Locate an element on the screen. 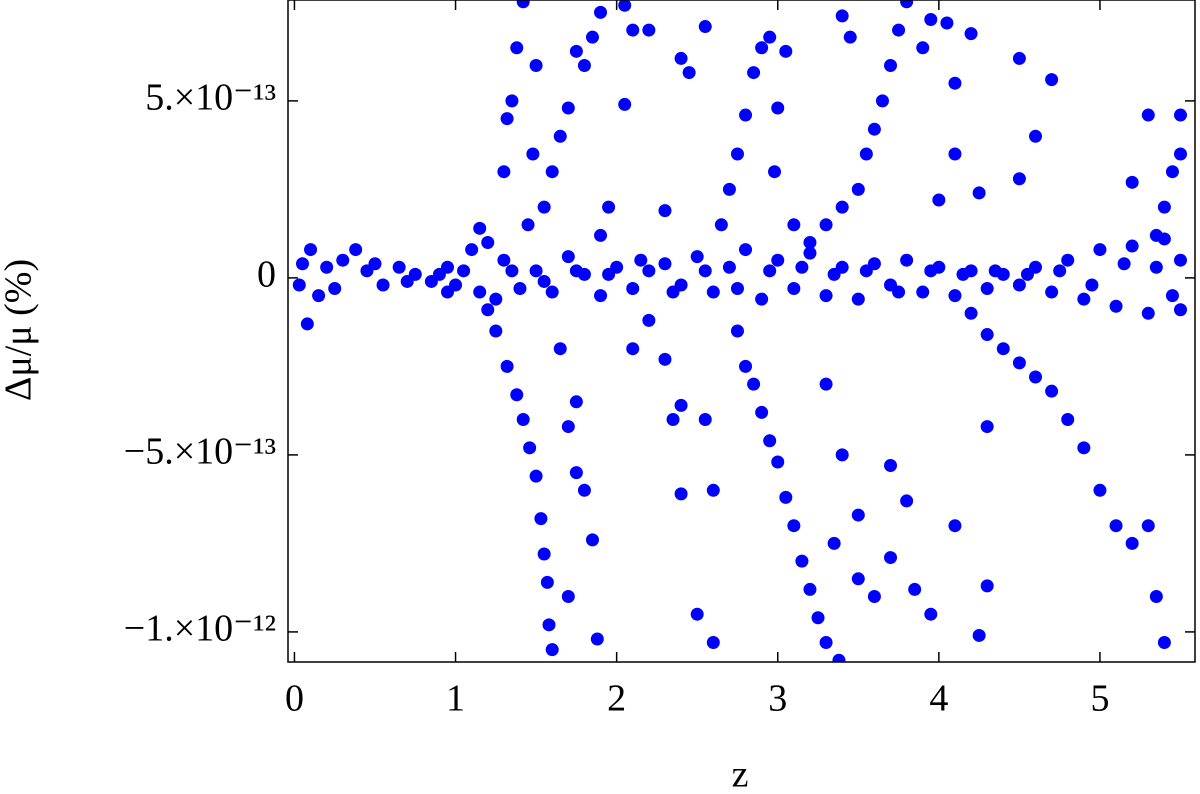 This screenshot has width=1200, height=794. x-tick-label: 5 is located at coordinates (1099, 699).